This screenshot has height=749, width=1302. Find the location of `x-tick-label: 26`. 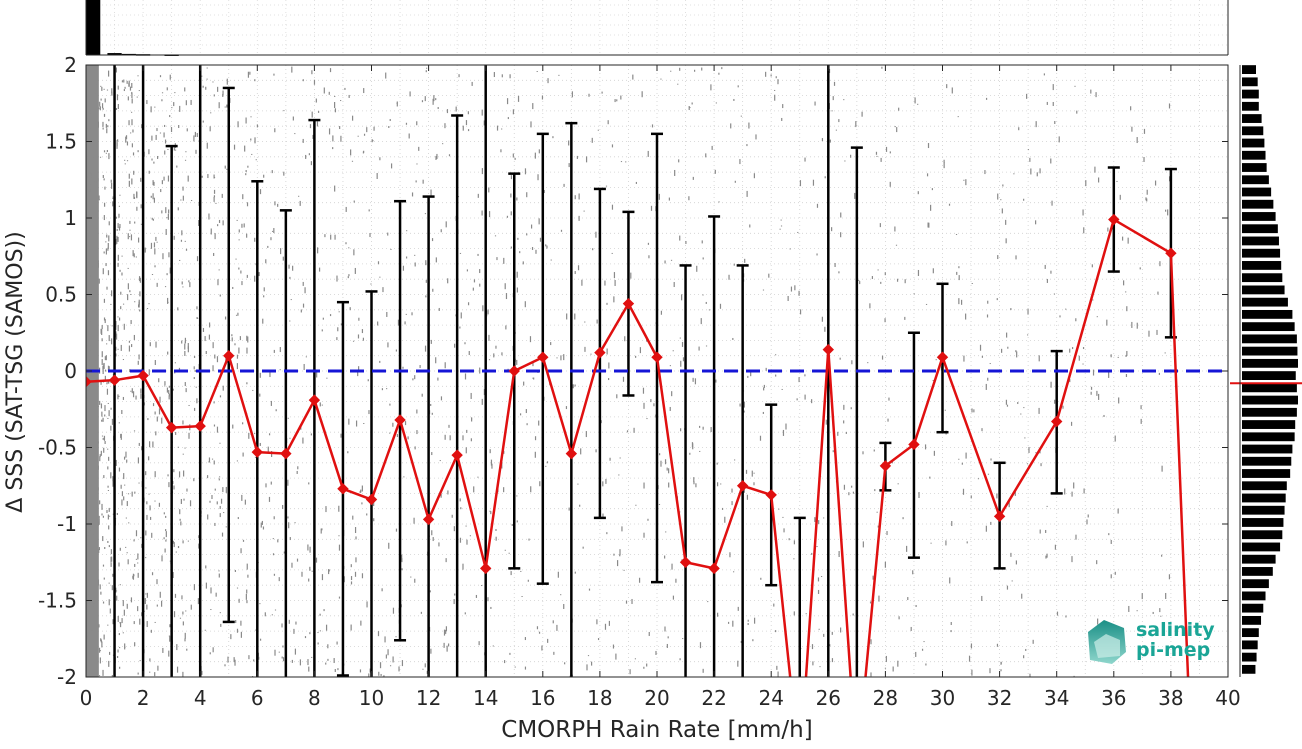

x-tick-label: 26 is located at coordinates (828, 698).